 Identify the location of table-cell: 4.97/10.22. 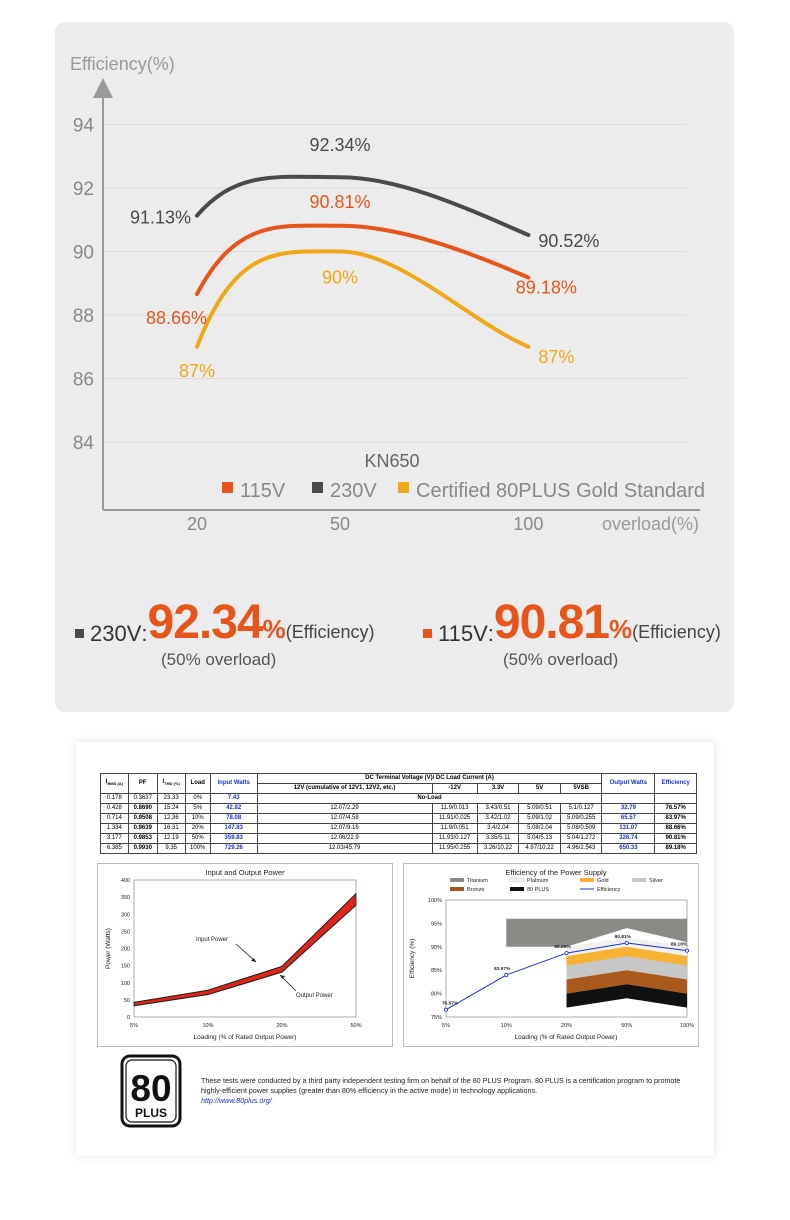
(539, 848).